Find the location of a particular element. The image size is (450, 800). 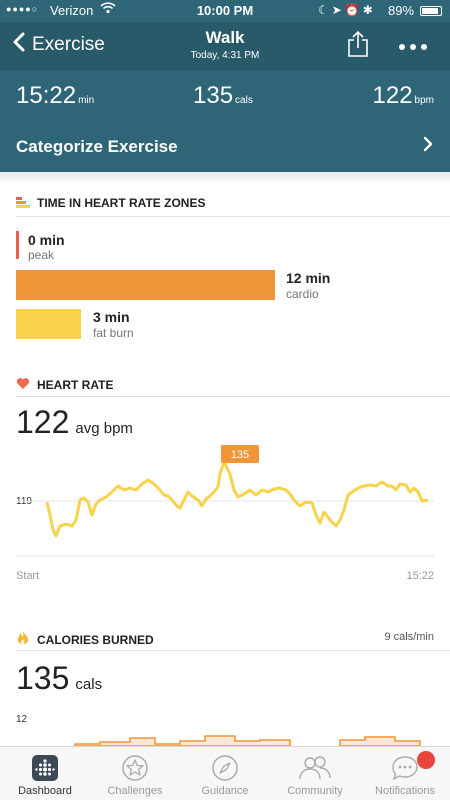

more-dots-icon is located at coordinates (413, 47).